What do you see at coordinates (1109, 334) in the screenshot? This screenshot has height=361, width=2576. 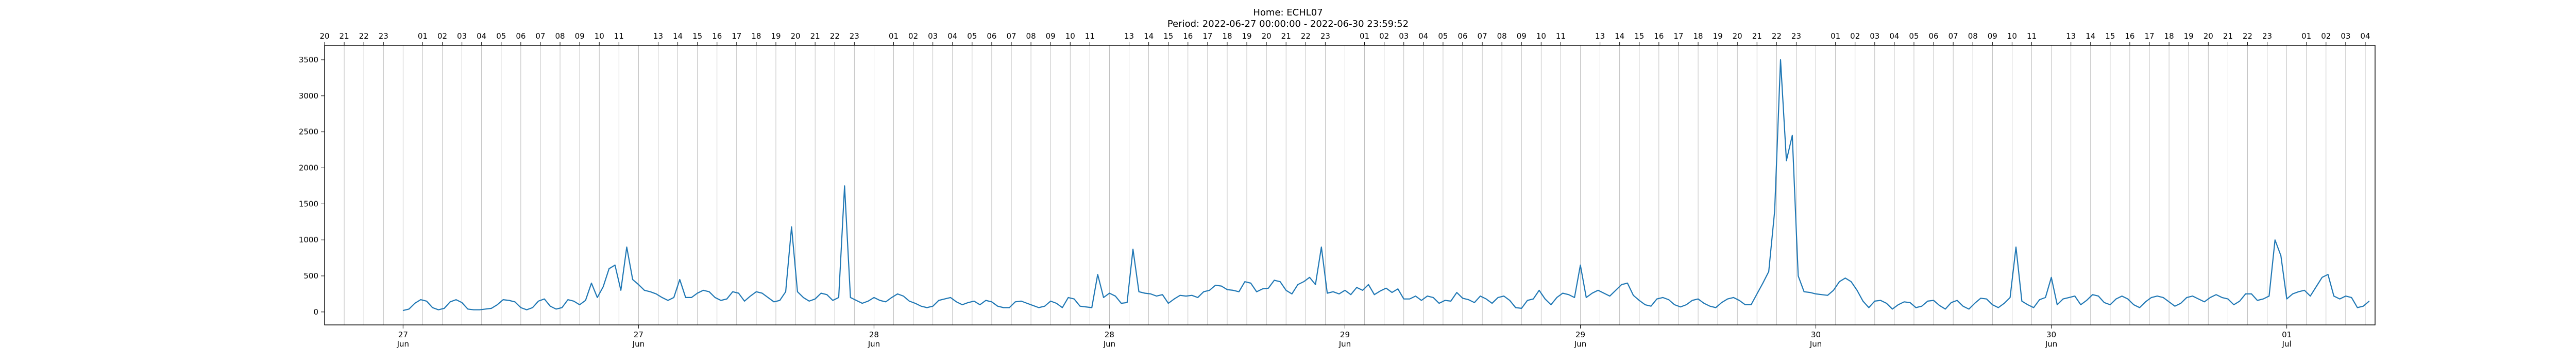 I see `bottom-tick-day: 28` at bounding box center [1109, 334].